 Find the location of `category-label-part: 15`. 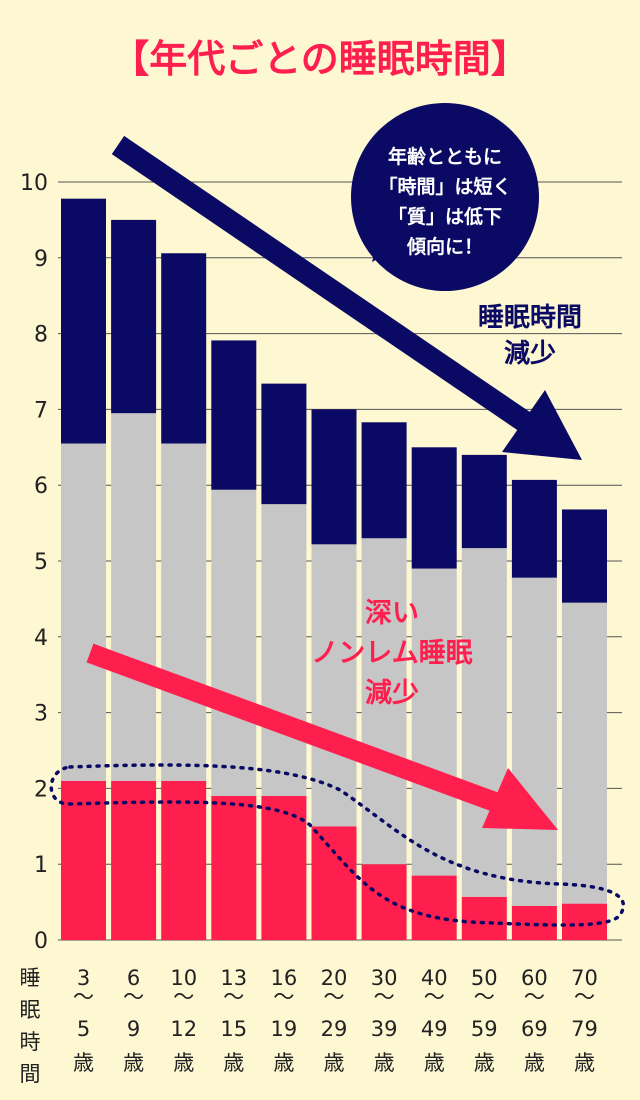

category-label-part: 15 is located at coordinates (233, 1029).